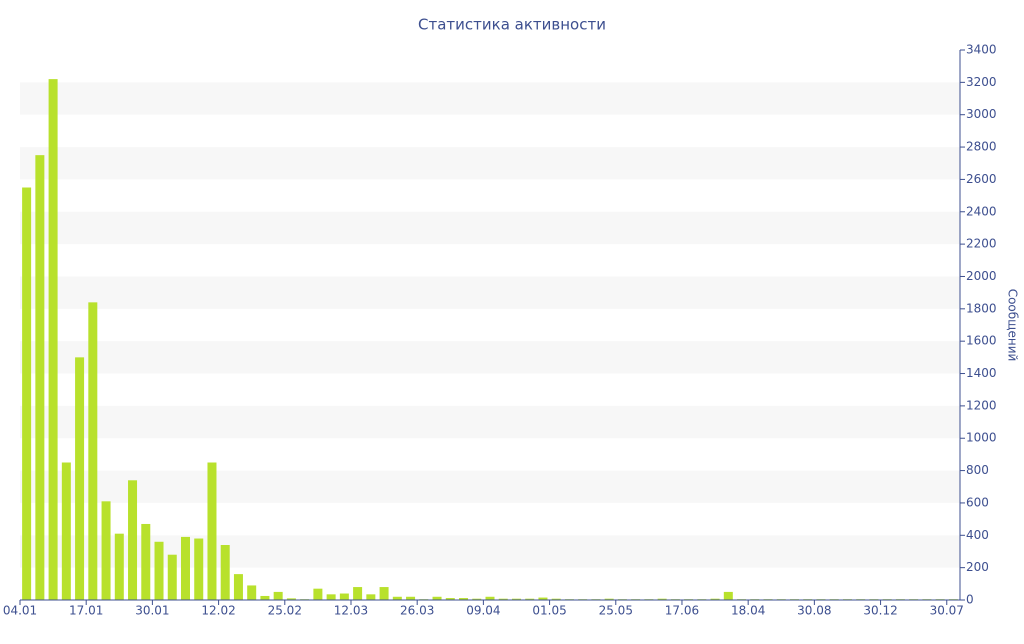 The width and height of the screenshot is (1024, 644). I want to click on y-tick-label: 2400, so click(981, 211).